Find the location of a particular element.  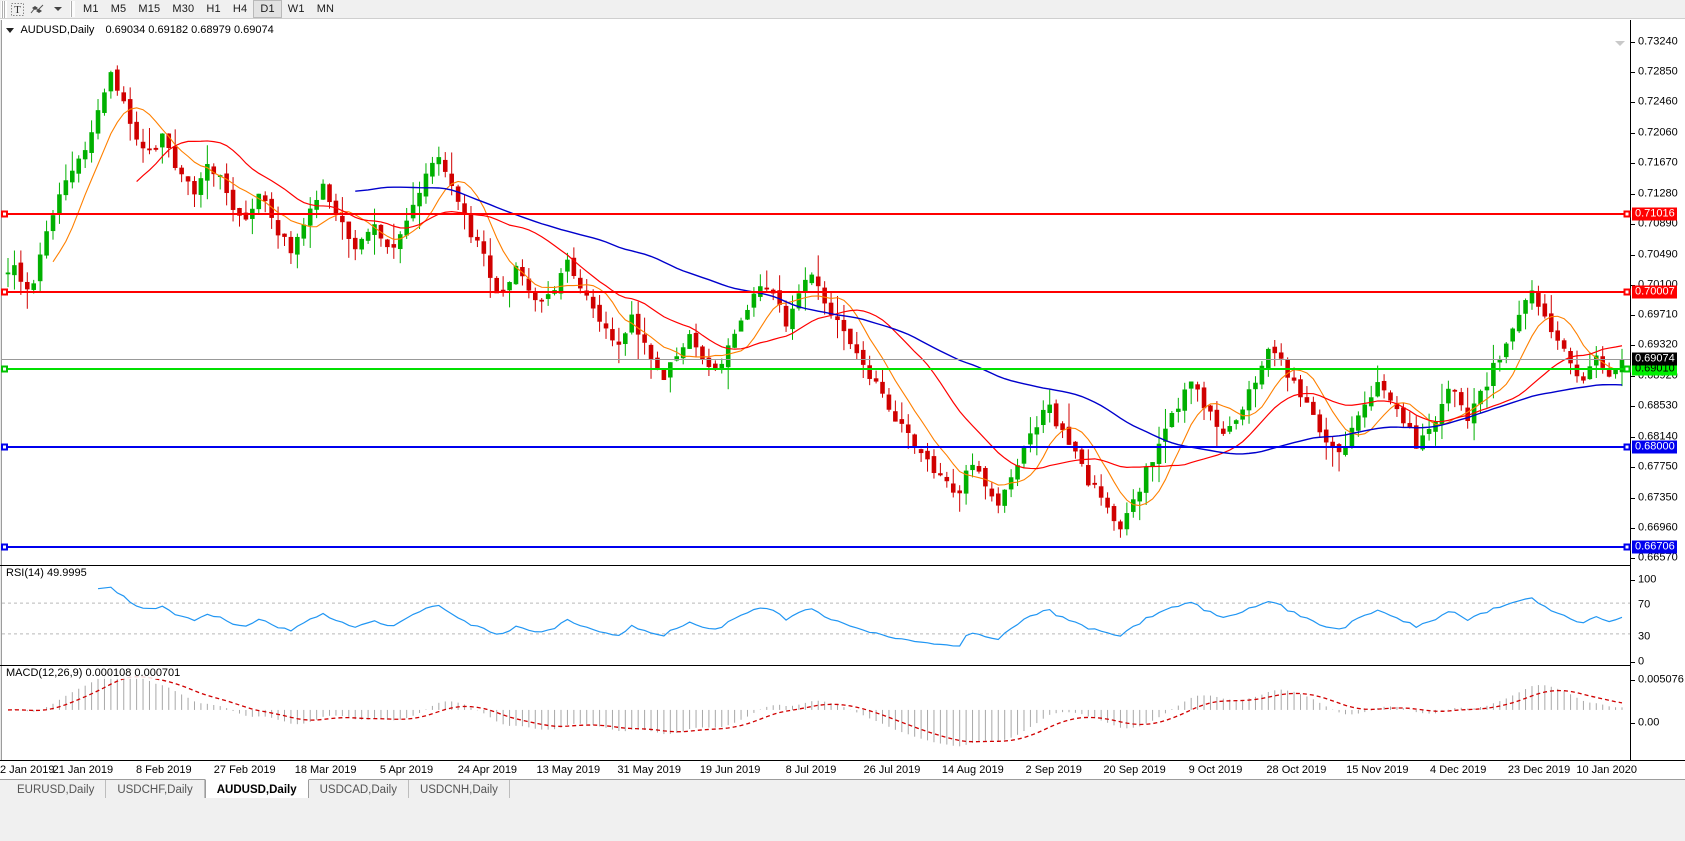

timeframe-button-m15: M15 is located at coordinates (149, 9).